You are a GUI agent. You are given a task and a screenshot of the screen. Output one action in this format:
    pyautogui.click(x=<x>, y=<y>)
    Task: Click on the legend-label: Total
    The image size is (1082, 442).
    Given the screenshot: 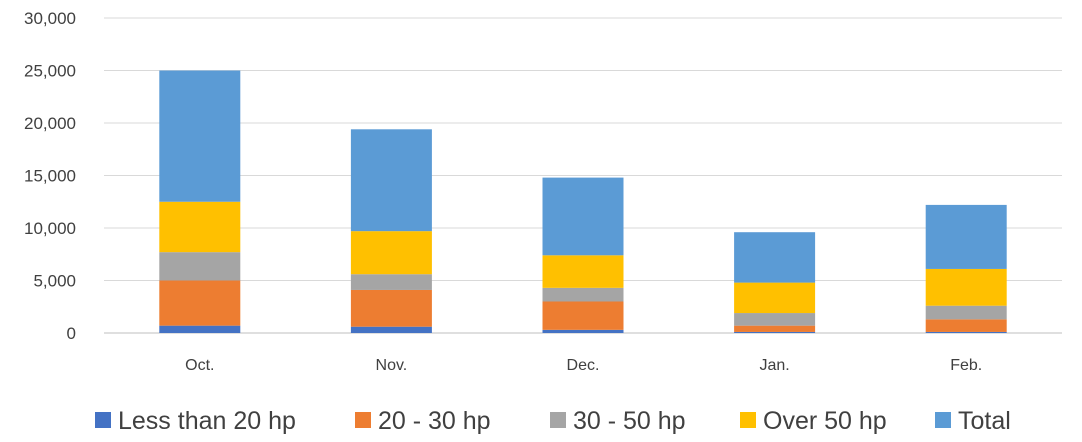 What is the action you would take?
    pyautogui.click(x=984, y=421)
    